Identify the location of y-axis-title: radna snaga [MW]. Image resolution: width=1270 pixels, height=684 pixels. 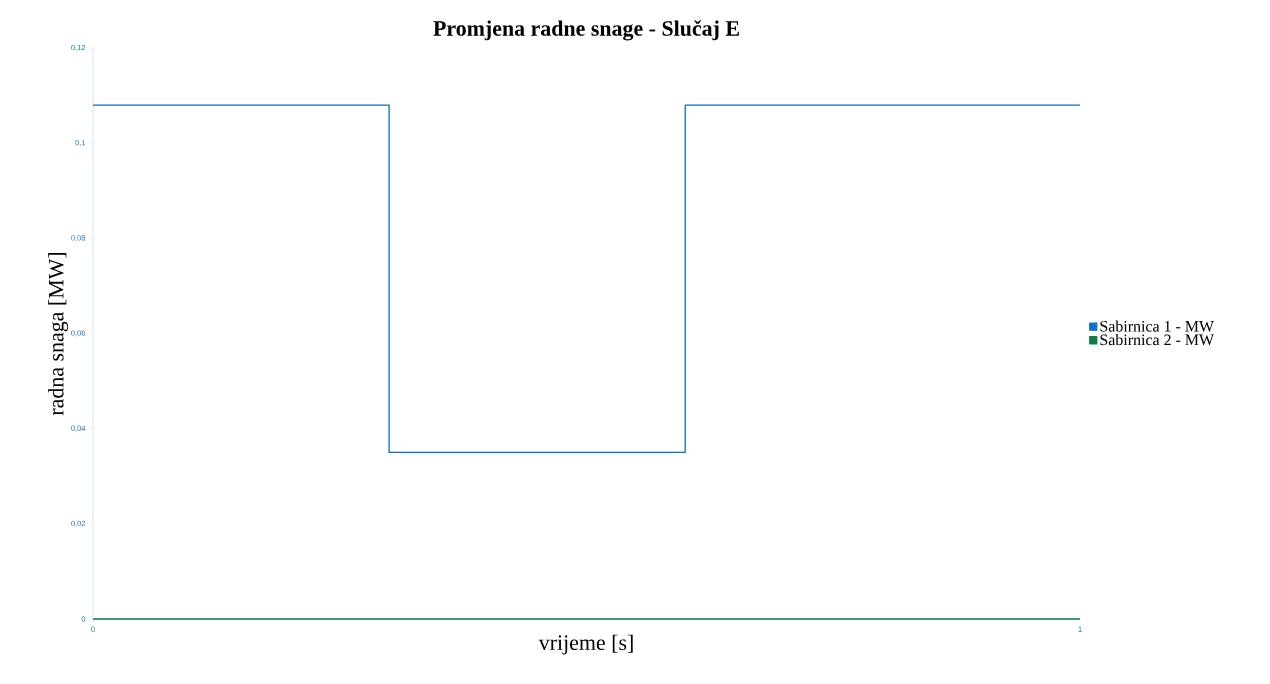
(58, 334).